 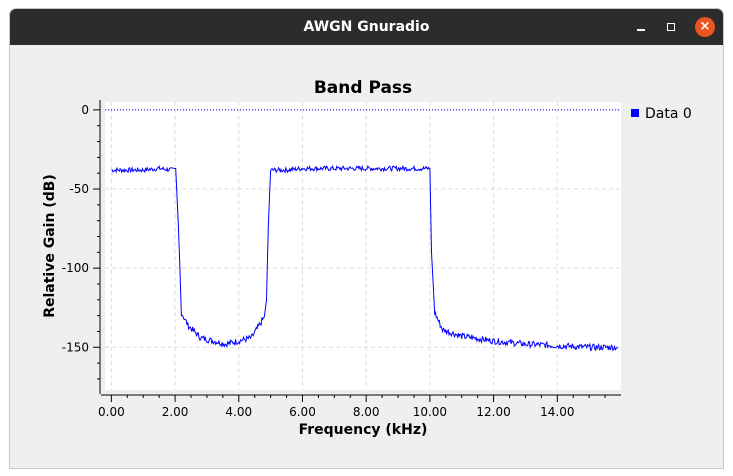 What do you see at coordinates (430, 412) in the screenshot?
I see `x-tick-label: 10.00` at bounding box center [430, 412].